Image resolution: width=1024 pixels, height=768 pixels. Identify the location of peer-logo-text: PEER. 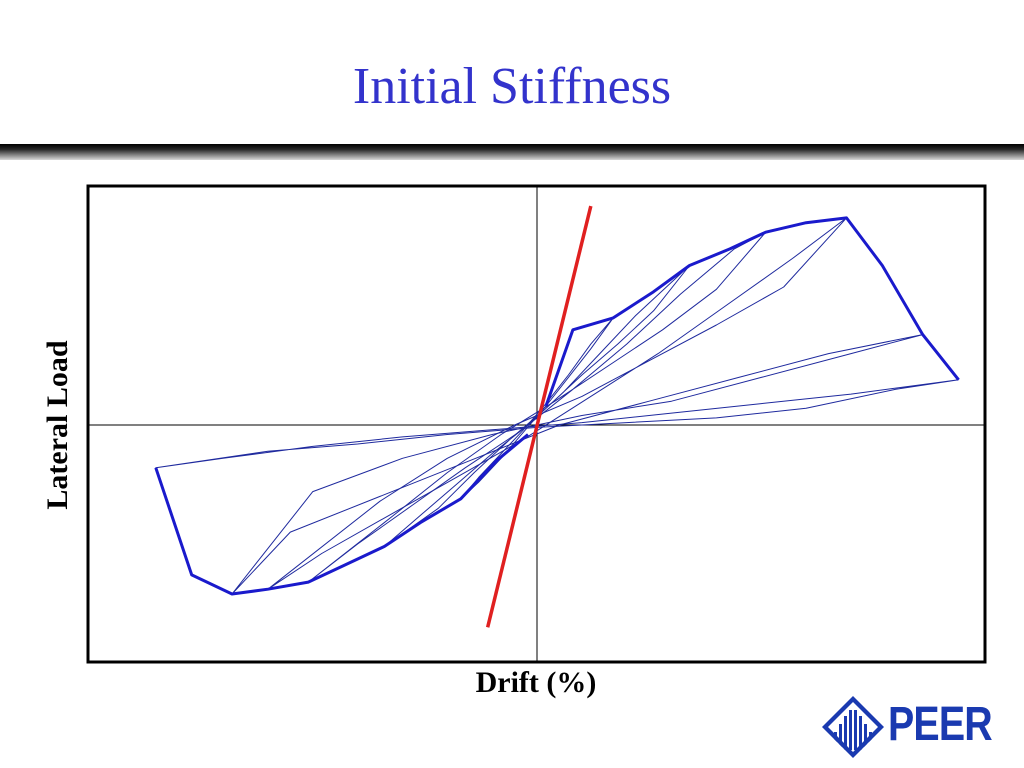
(940, 724).